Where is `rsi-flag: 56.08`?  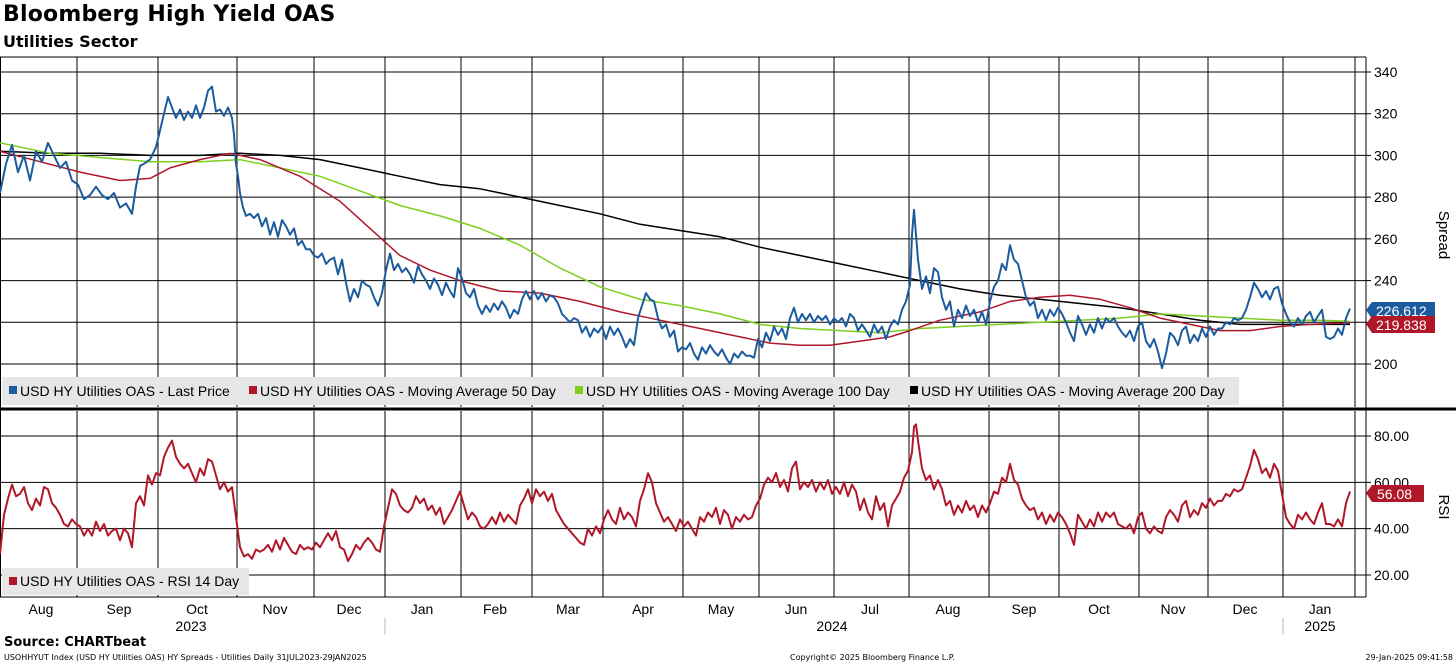 rsi-flag: 56.08 is located at coordinates (1395, 493).